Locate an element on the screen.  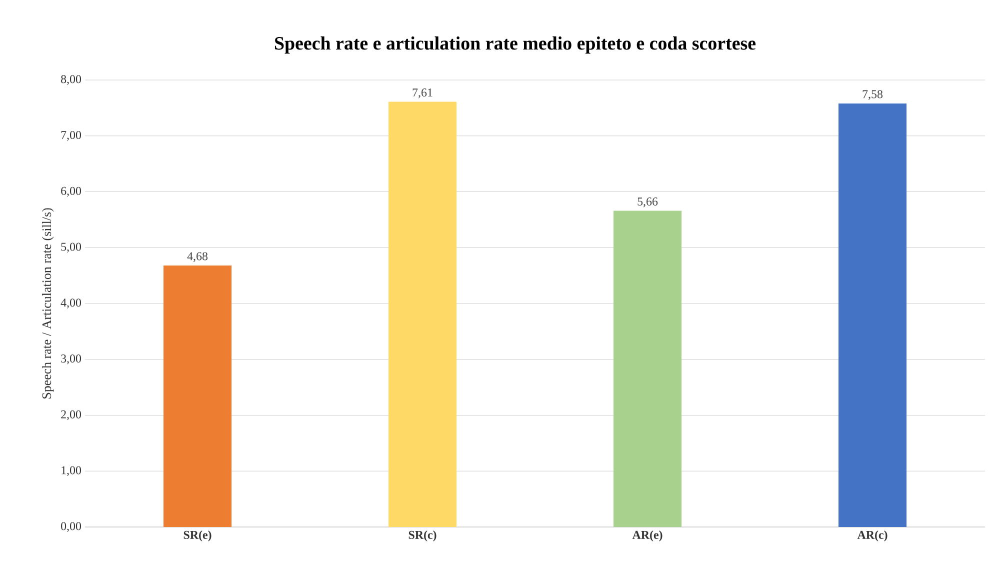
data-label: 7,61 is located at coordinates (422, 93).